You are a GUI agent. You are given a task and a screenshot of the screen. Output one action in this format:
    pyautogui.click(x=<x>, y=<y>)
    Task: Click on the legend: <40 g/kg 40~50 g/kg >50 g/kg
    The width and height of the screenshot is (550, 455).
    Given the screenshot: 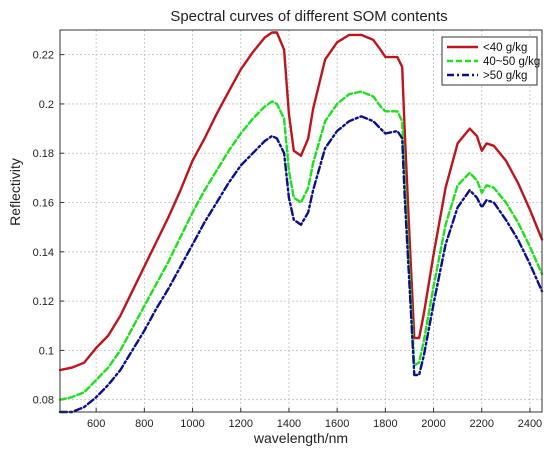 What is the action you would take?
    pyautogui.click(x=490, y=61)
    